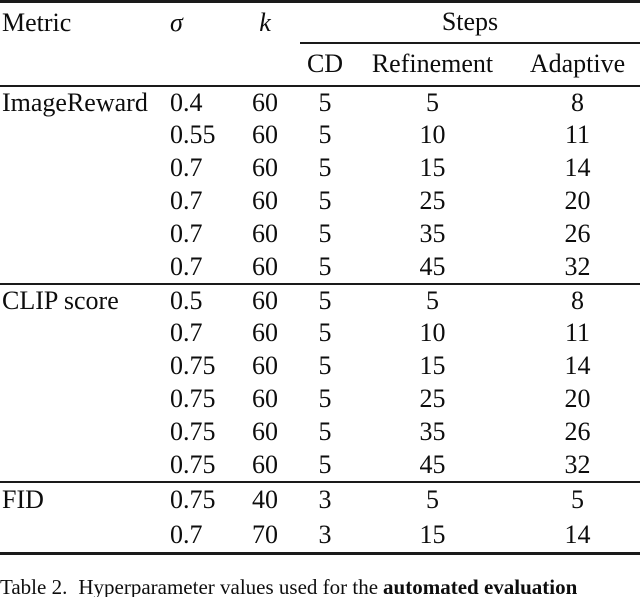  What do you see at coordinates (193, 134) in the screenshot?
I see `cell-sigma: 0.55` at bounding box center [193, 134].